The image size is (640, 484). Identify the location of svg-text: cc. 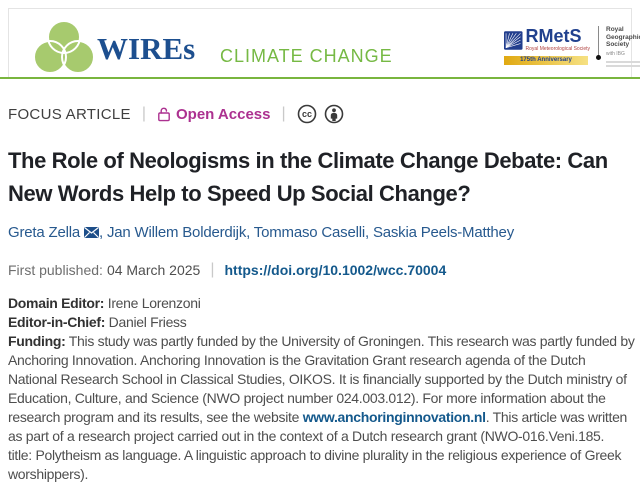
(307, 114).